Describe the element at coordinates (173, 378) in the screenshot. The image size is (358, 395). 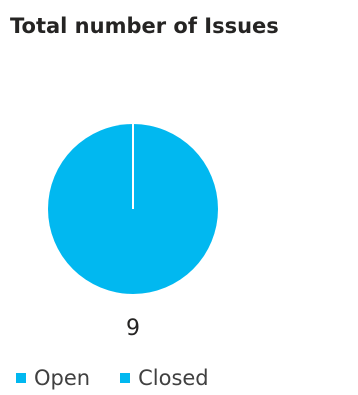
I see `legend-label-closed: Closed` at that location.